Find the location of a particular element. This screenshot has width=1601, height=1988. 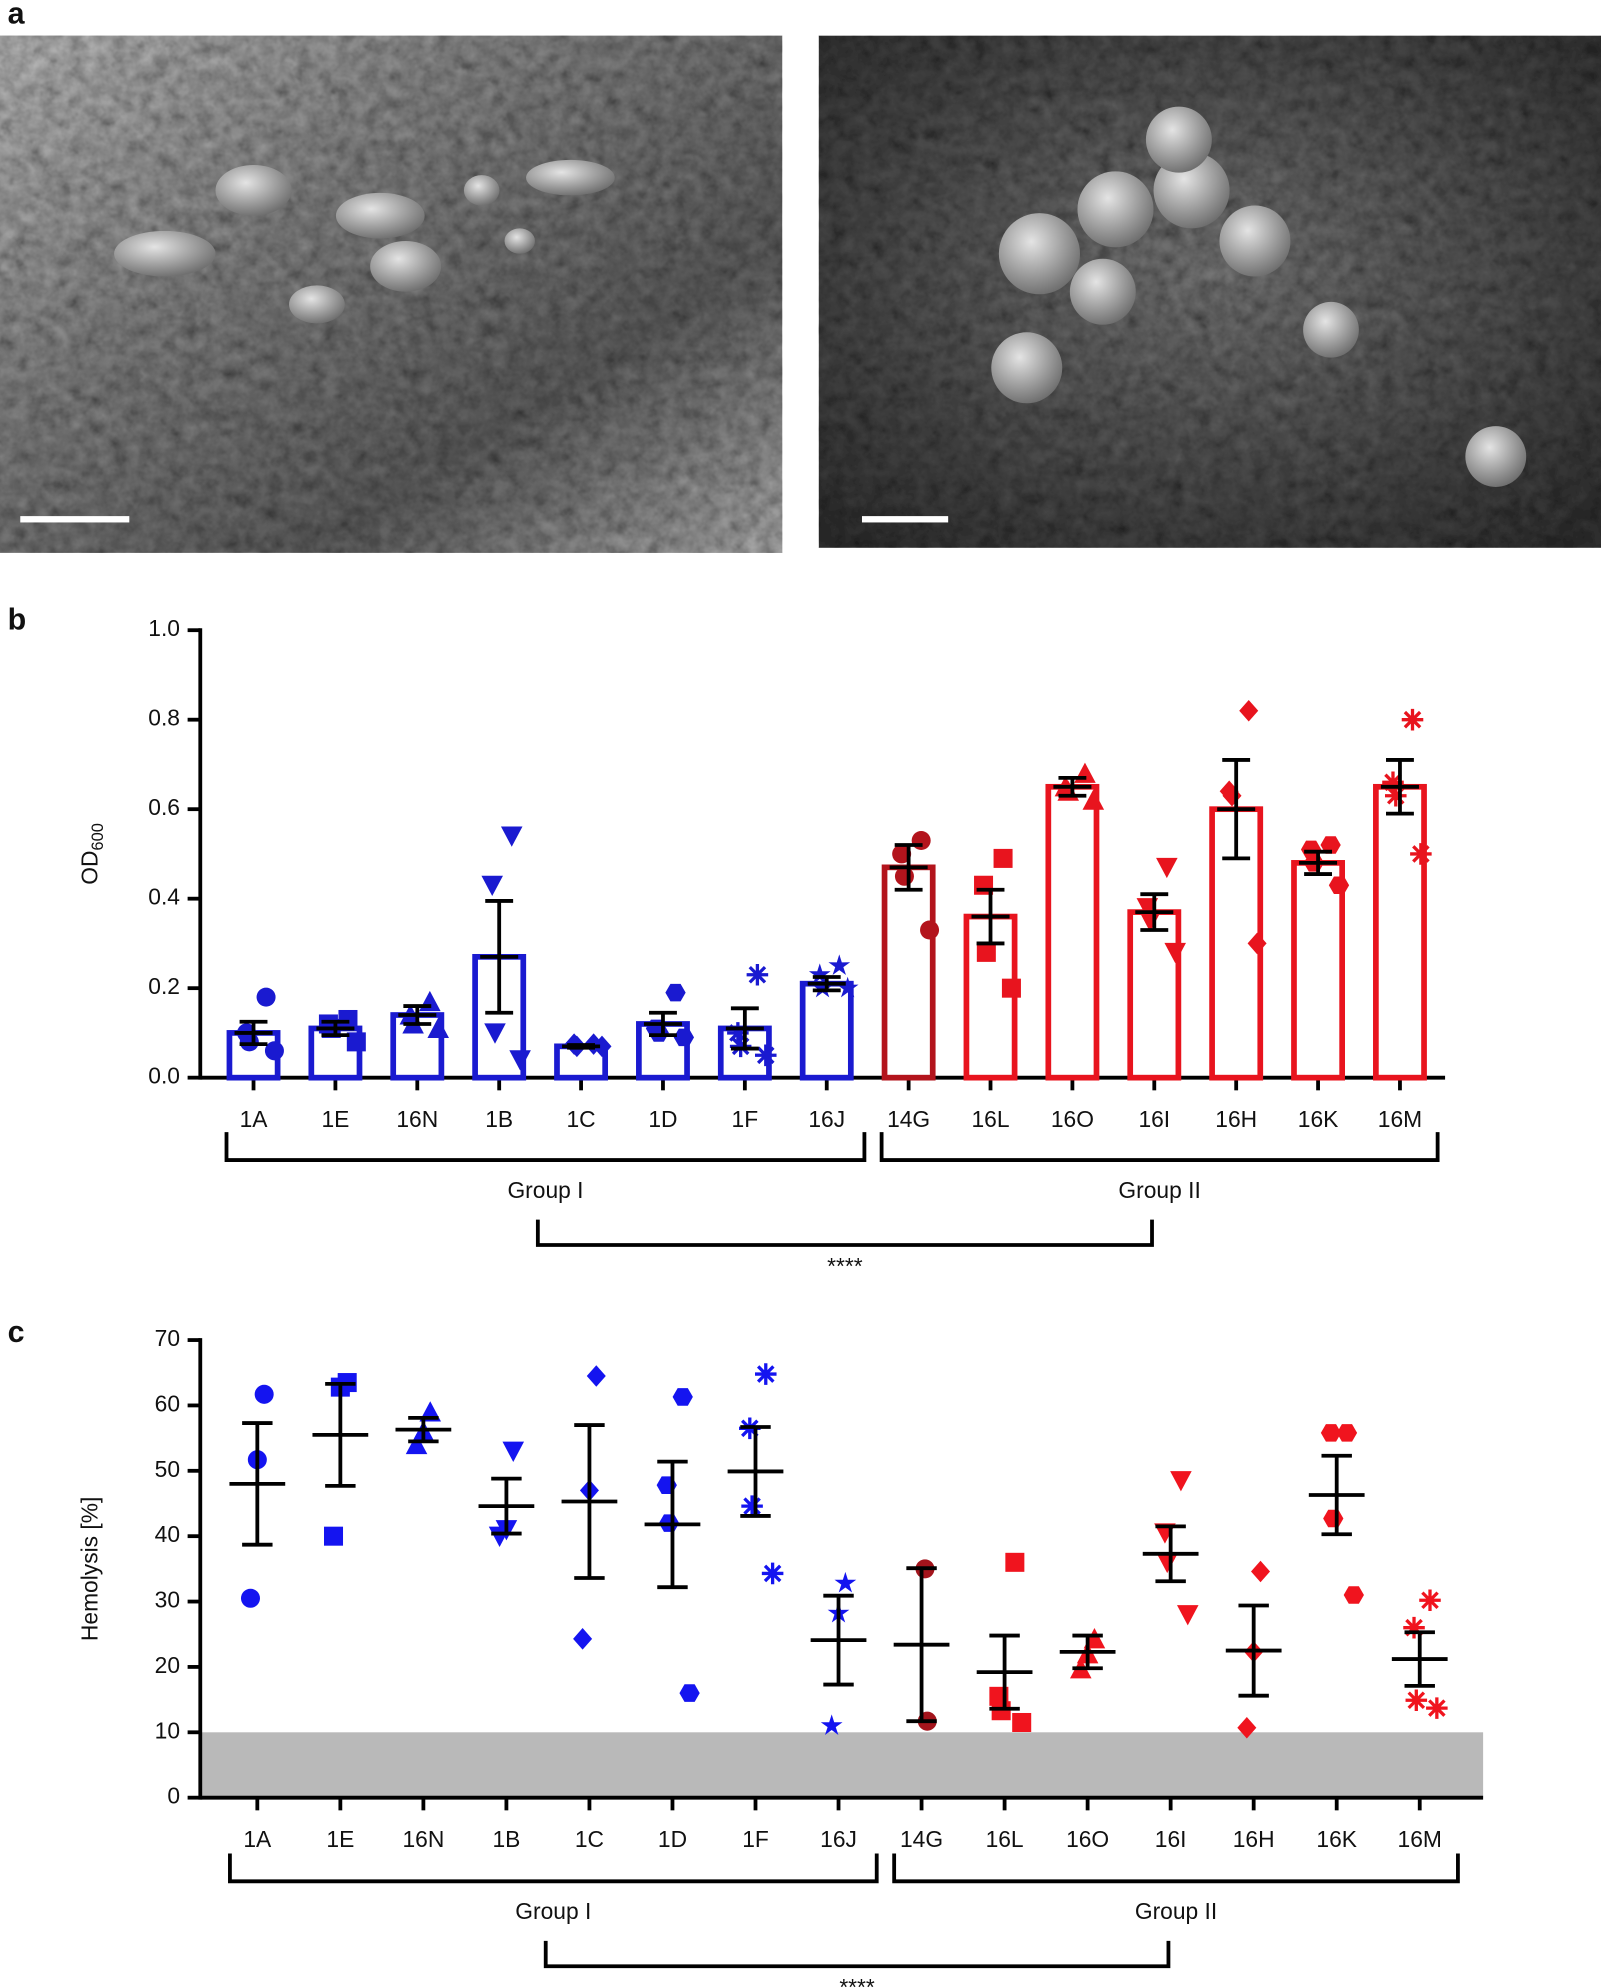

y-tick-label: 0.0 is located at coordinates (164, 1076).